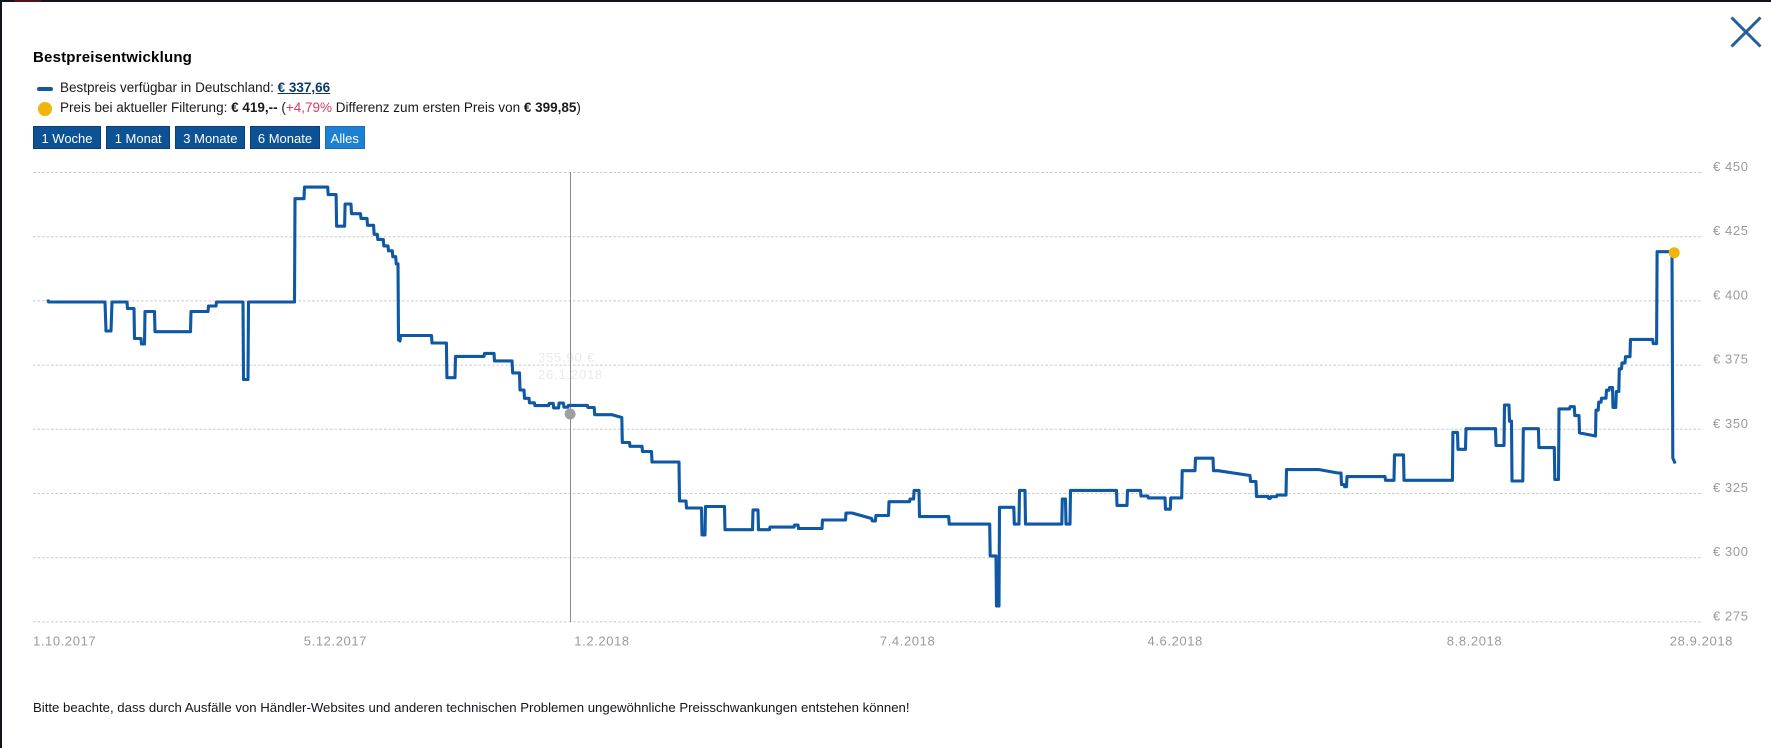 This screenshot has width=1771, height=748. I want to click on svg-text: € 375, so click(1731, 359).